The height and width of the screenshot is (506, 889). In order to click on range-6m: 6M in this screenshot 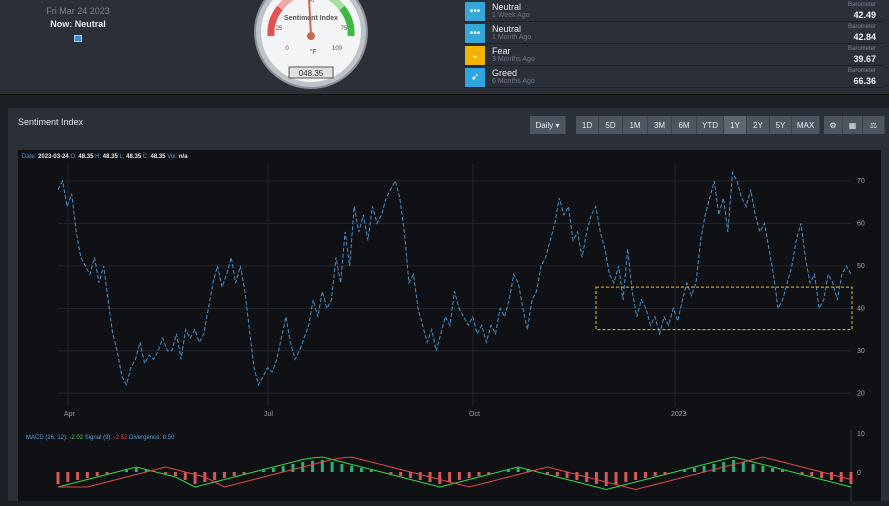, I will do `click(684, 125)`.